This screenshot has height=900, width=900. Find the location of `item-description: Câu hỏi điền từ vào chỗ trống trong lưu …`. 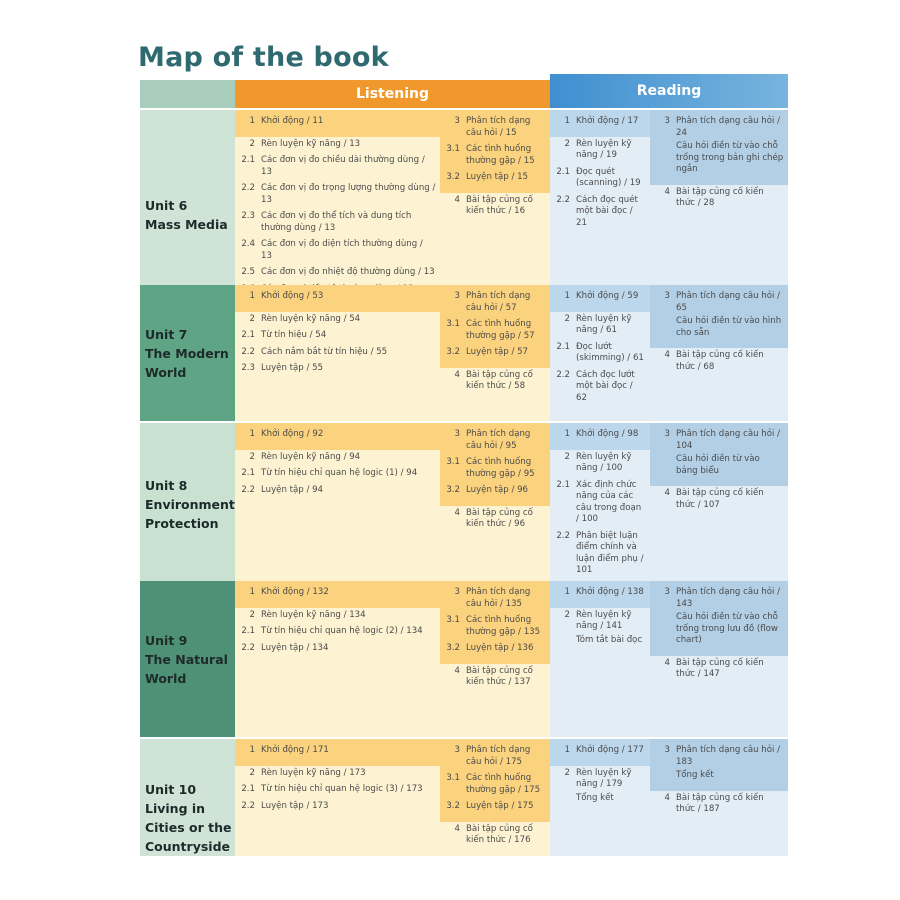

item-description: Câu hỏi điền từ vào chỗ trống trong lưu … is located at coordinates (727, 628).